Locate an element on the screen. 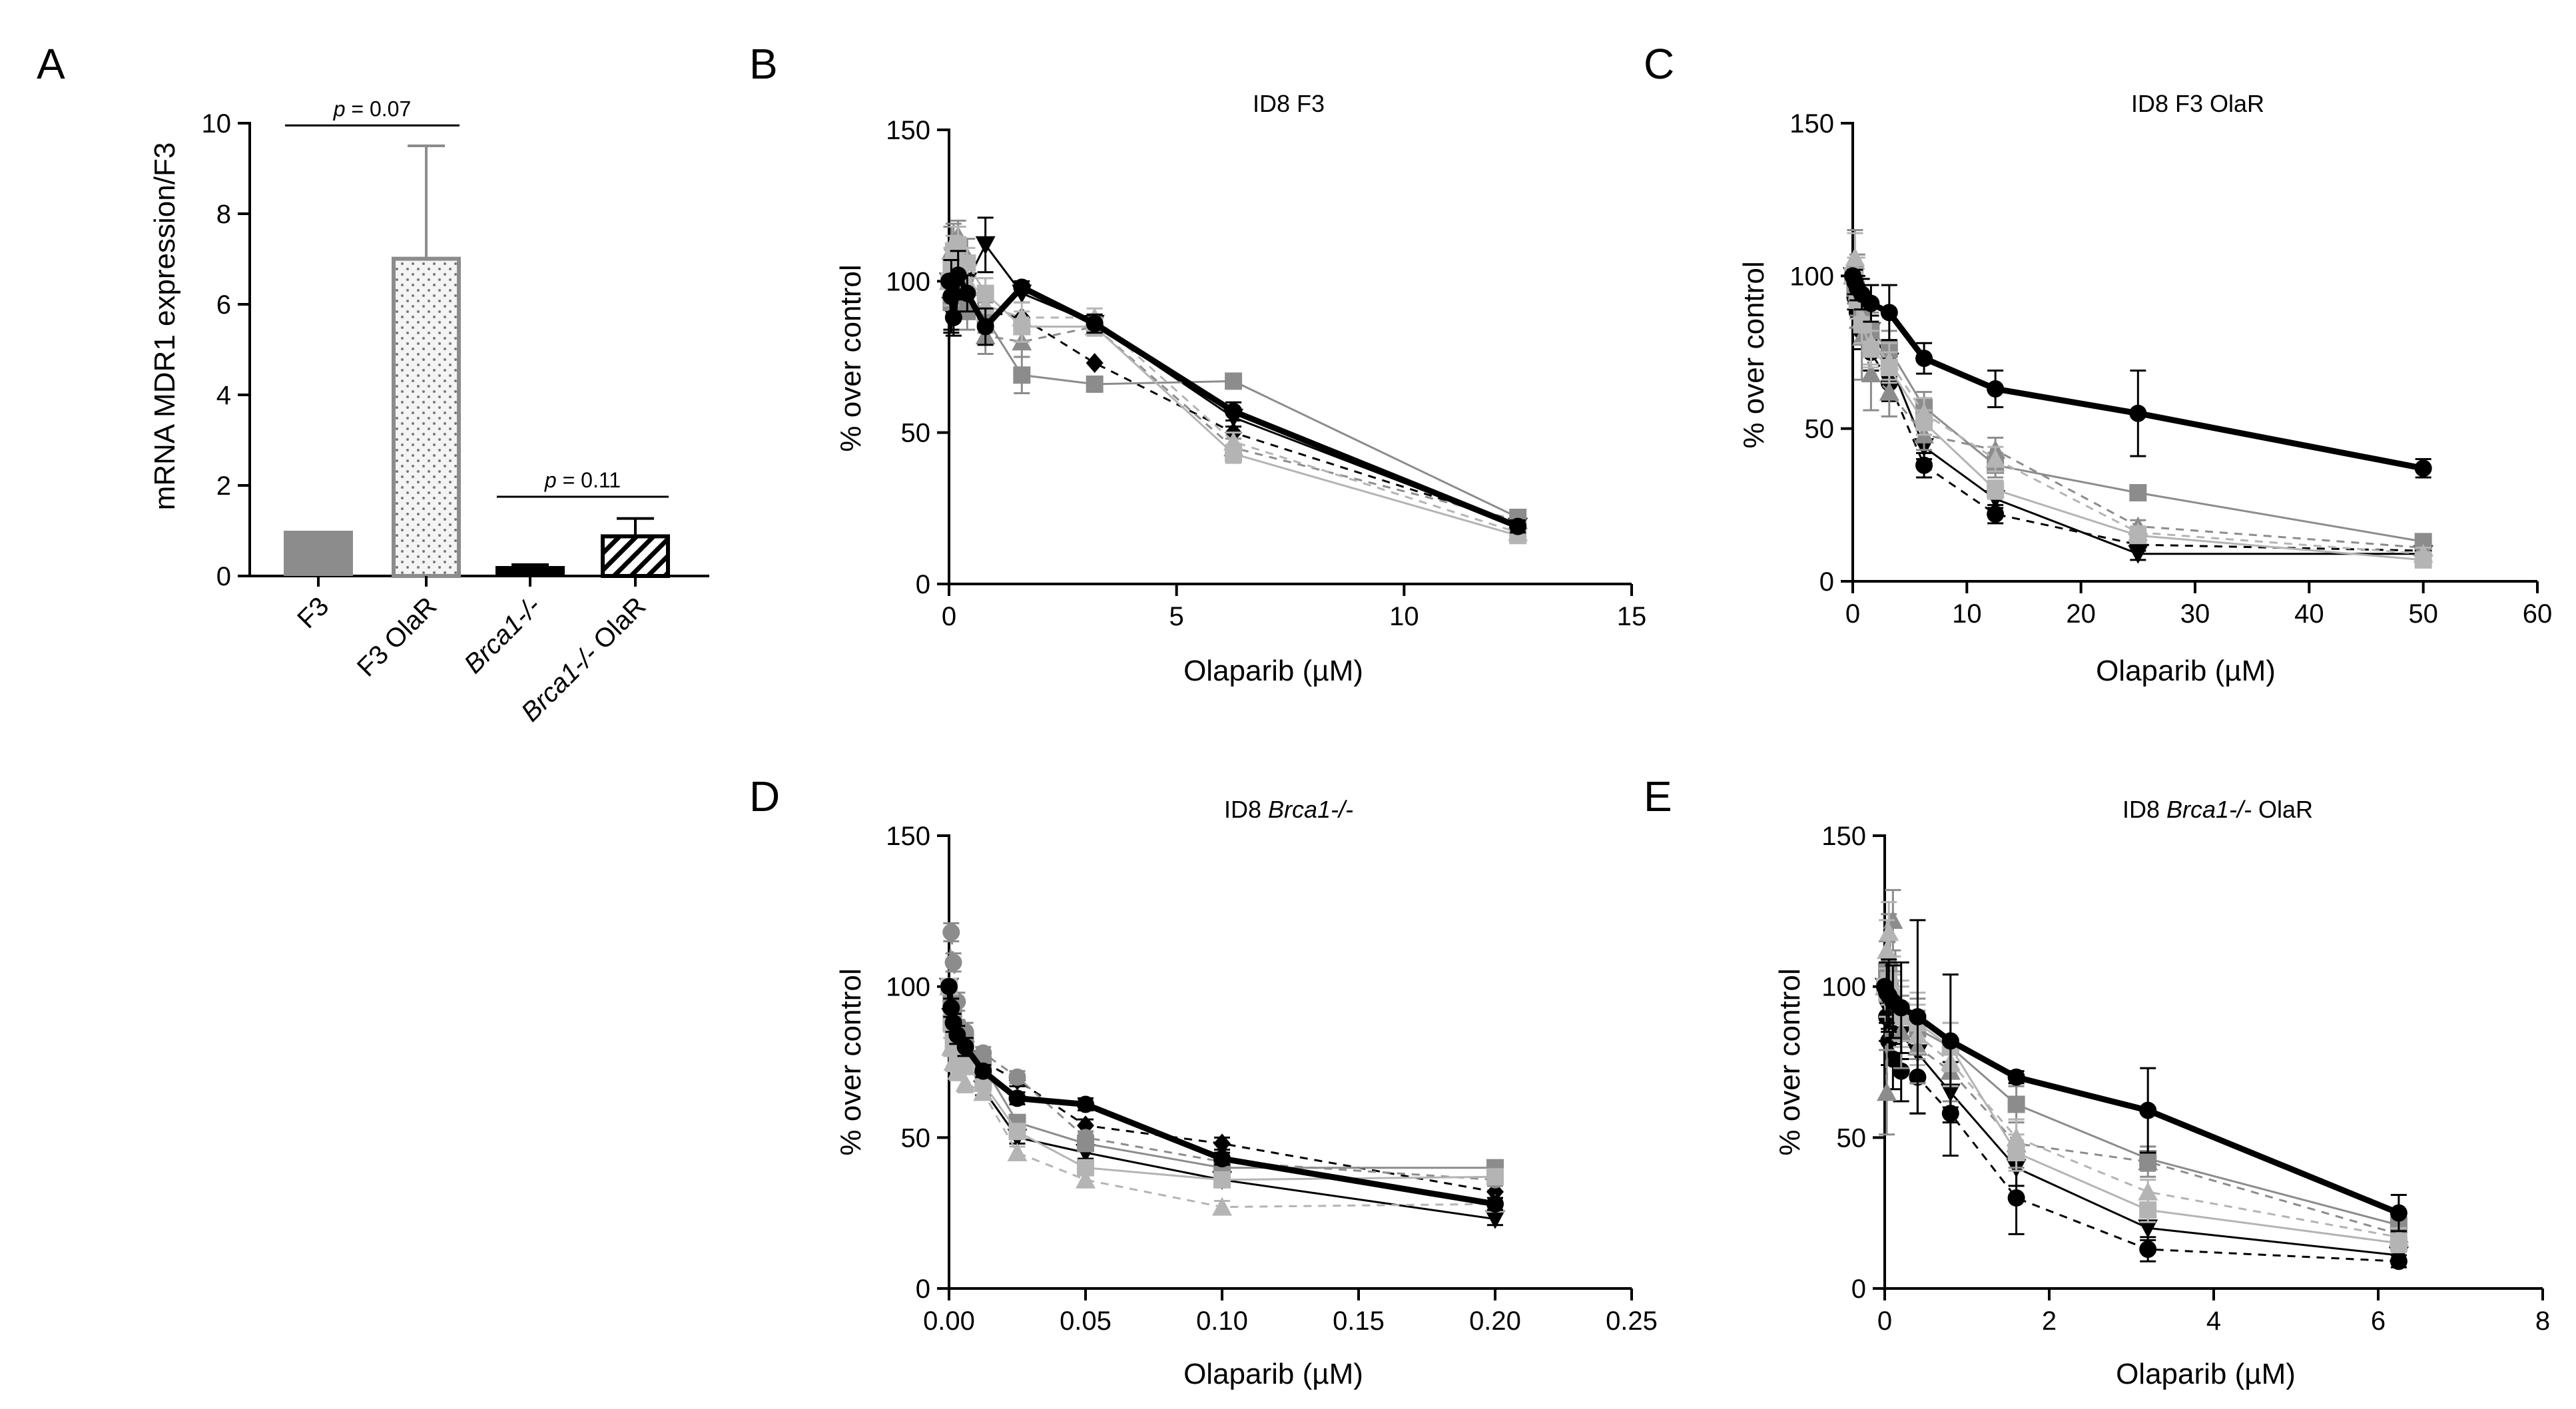  panel-c-title: ID8 F3 OlaR is located at coordinates (2197, 103).